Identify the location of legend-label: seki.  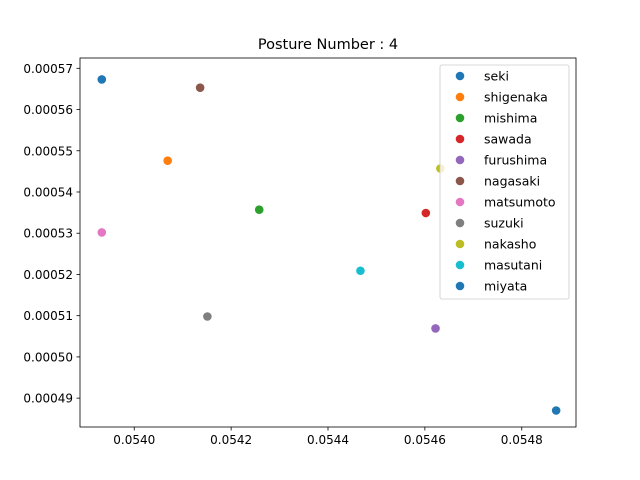
(496, 76).